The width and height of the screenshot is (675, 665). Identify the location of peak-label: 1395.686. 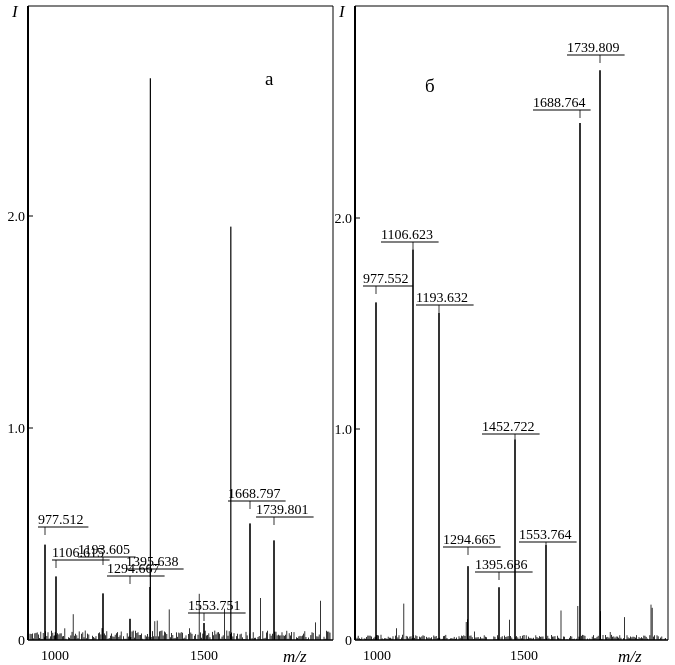
(501, 565).